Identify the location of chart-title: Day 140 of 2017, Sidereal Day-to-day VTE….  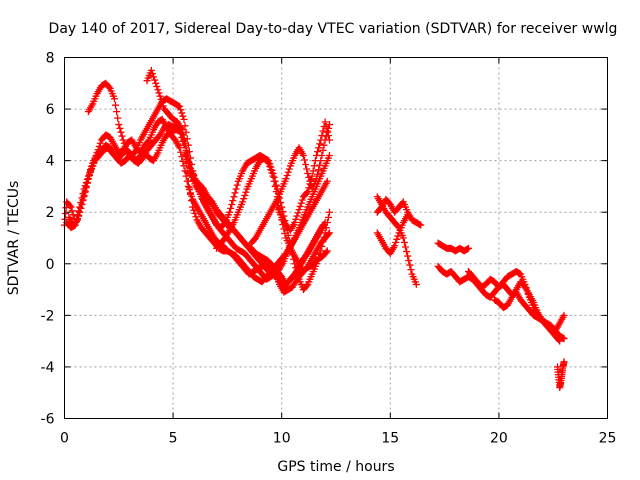
(333, 29).